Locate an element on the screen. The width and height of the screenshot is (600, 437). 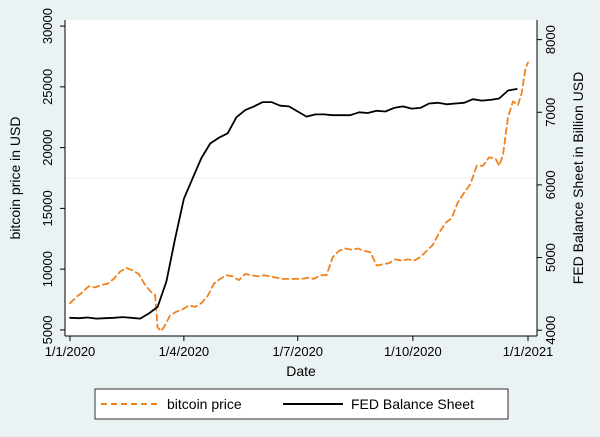
right-tick-label: 7000 is located at coordinates (550, 112).